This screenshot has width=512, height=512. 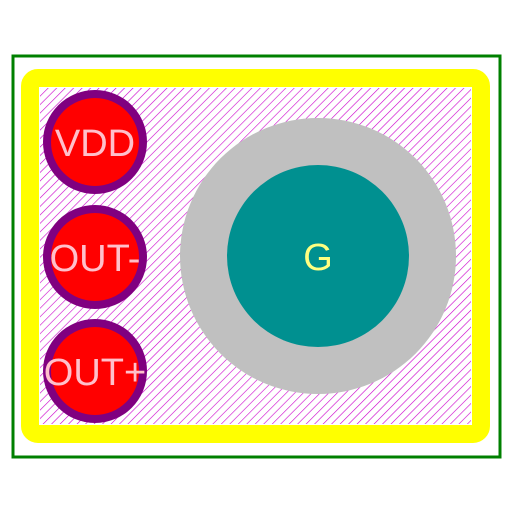 I want to click on pad-out-plus-label: OUT+, so click(x=95, y=373).